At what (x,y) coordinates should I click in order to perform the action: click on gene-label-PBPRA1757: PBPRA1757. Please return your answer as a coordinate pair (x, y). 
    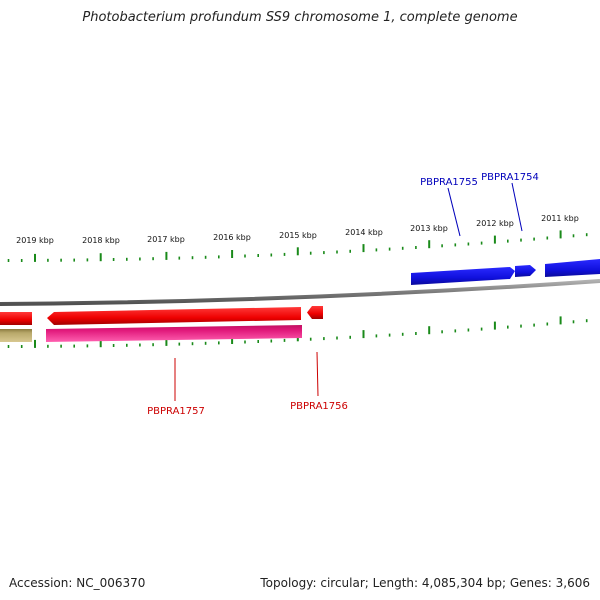
    Looking at the image, I should click on (176, 411).